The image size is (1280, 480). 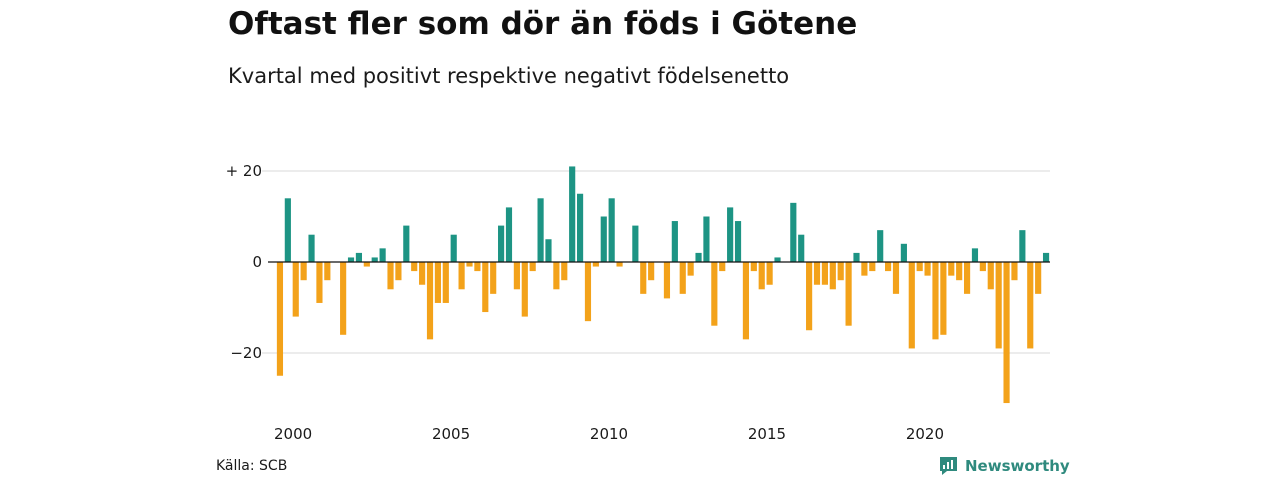 What do you see at coordinates (609, 434) in the screenshot?
I see `x-tick-label: 2010` at bounding box center [609, 434].